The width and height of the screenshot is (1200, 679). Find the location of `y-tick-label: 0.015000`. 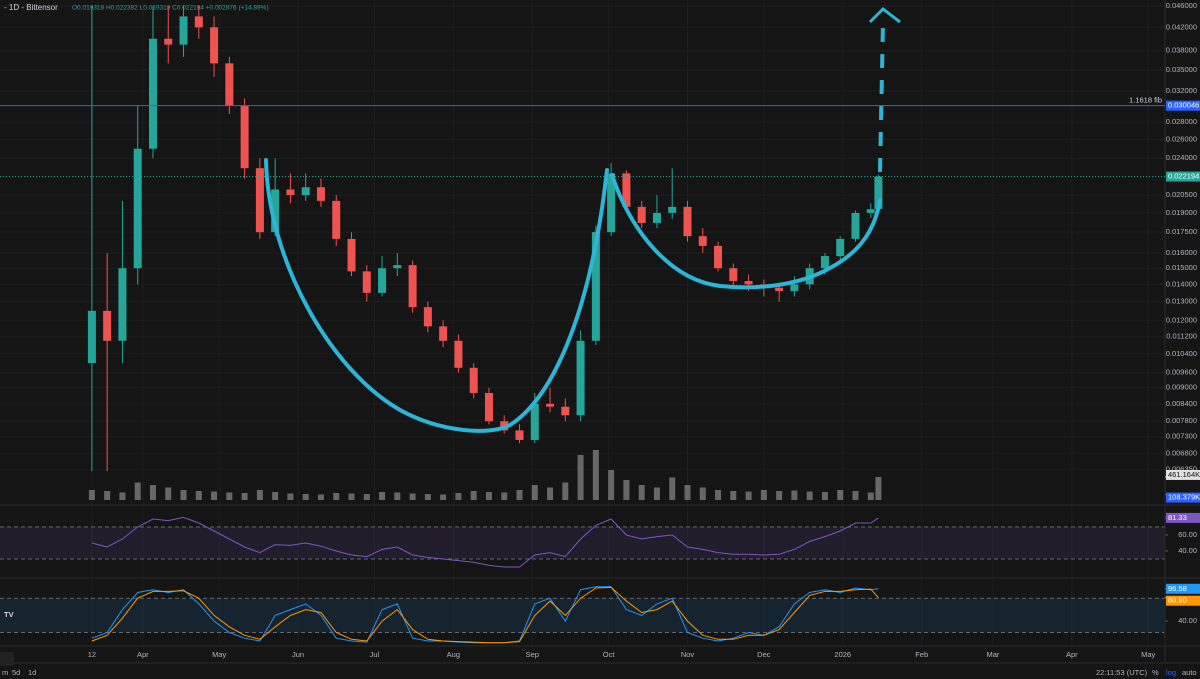

y-tick-label: 0.015000 is located at coordinates (1181, 267).